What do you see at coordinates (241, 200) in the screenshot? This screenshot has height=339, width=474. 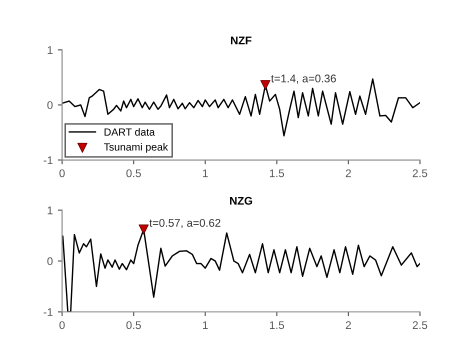 I see `chart-title: NZG` at bounding box center [241, 200].